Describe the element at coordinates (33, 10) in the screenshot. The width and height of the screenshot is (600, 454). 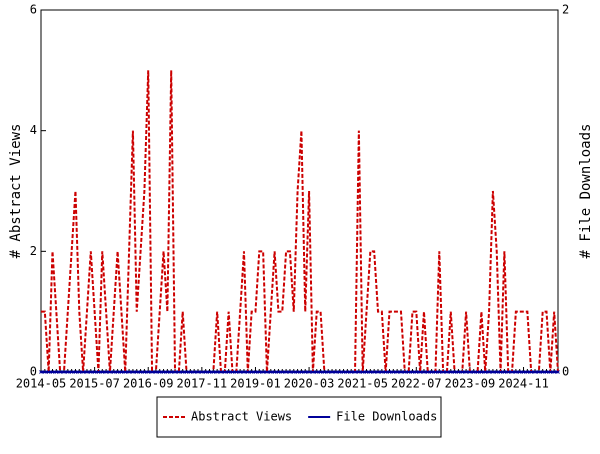
I see `y-tick-label: 6` at that location.